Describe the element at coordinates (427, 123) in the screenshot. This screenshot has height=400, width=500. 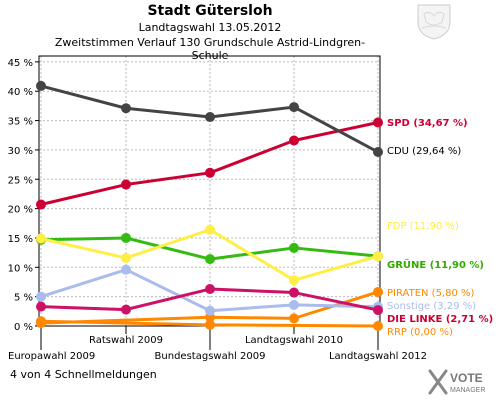
I see `series-label-spd: SPD (34,67 %)` at that location.